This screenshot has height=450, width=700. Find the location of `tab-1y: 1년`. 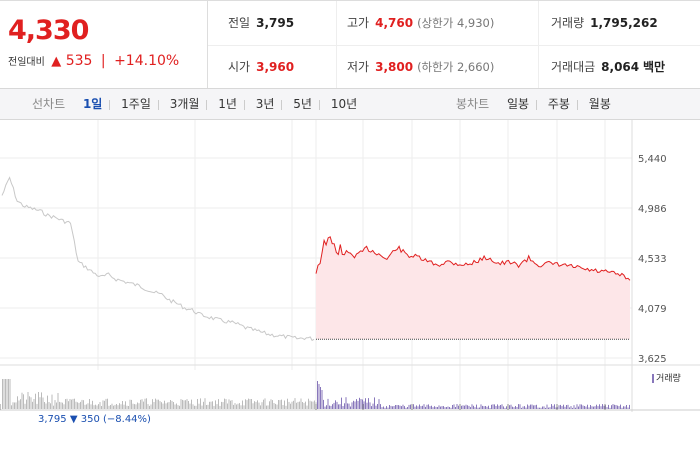

tab-1y: 1년 is located at coordinates (227, 104).